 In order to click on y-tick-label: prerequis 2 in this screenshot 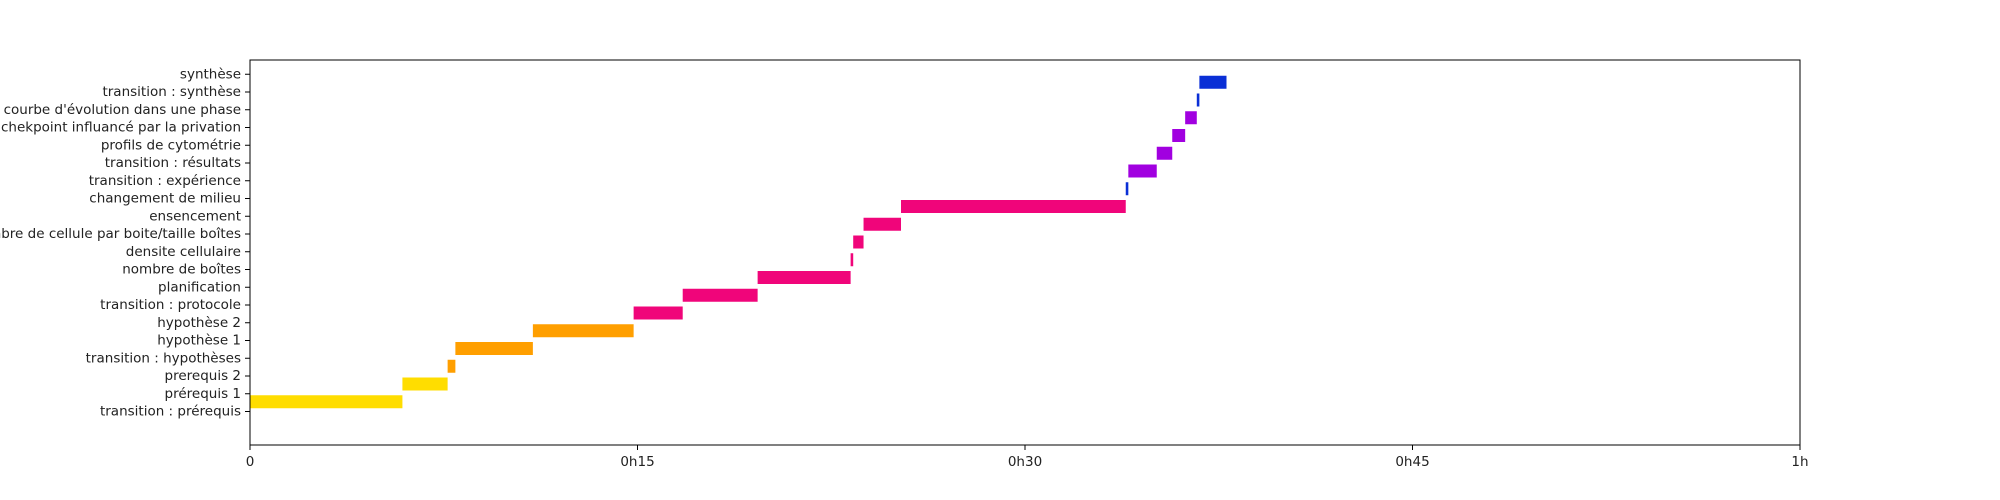, I will do `click(203, 376)`.